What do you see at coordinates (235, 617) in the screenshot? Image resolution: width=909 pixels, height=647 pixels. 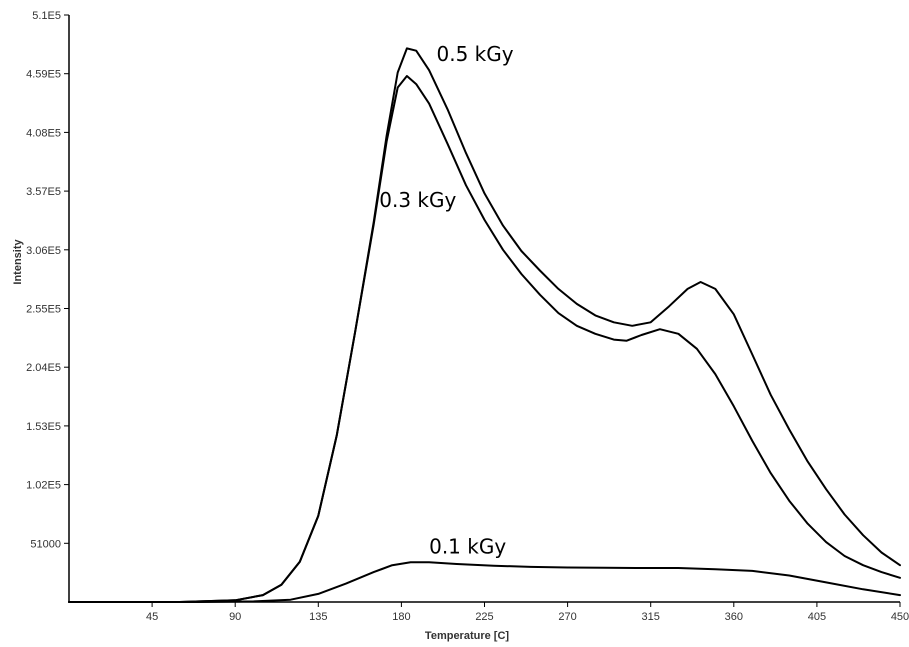 I see `x-tick-label: 90` at bounding box center [235, 617].